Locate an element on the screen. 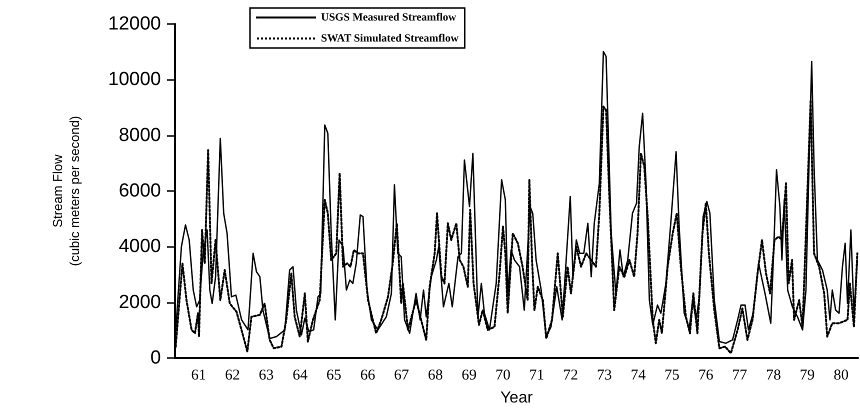 This screenshot has height=413, width=860. x-tick-label: 71 is located at coordinates (536, 376).